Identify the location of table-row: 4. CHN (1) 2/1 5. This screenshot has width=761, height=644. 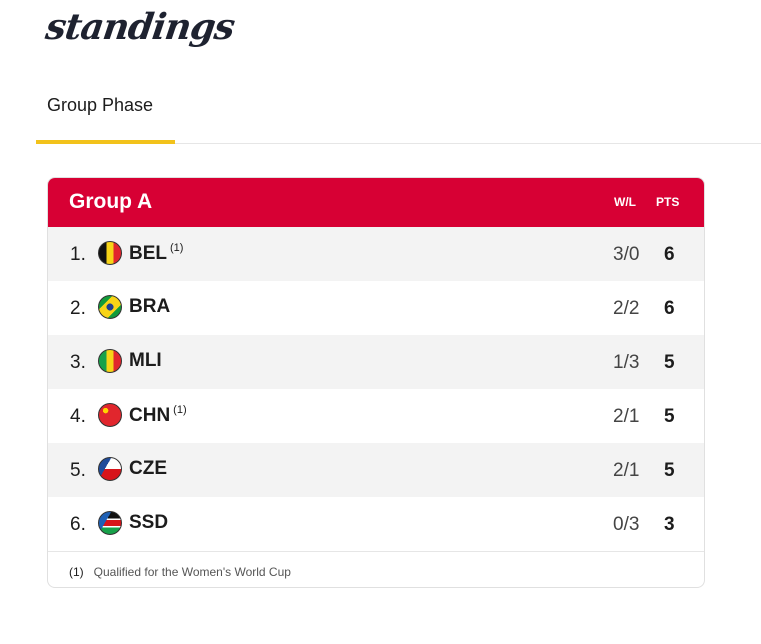
(376, 416).